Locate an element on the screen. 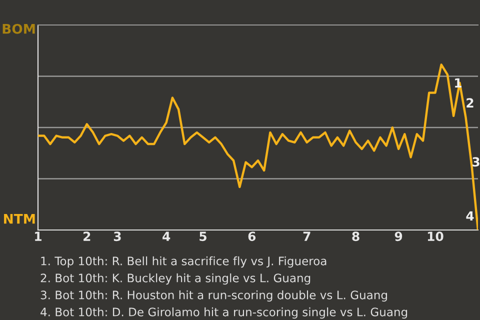 This screenshot has width=480, height=320. x-tick-label: 8 is located at coordinates (356, 237).